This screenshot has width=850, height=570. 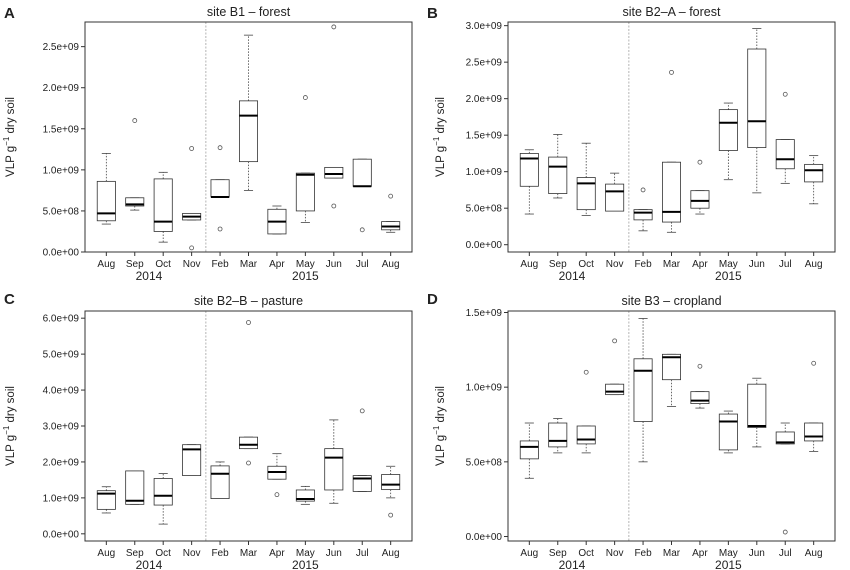 What do you see at coordinates (61, 391) in the screenshot?
I see `y-tick-label: 4.0e+09` at bounding box center [61, 391].